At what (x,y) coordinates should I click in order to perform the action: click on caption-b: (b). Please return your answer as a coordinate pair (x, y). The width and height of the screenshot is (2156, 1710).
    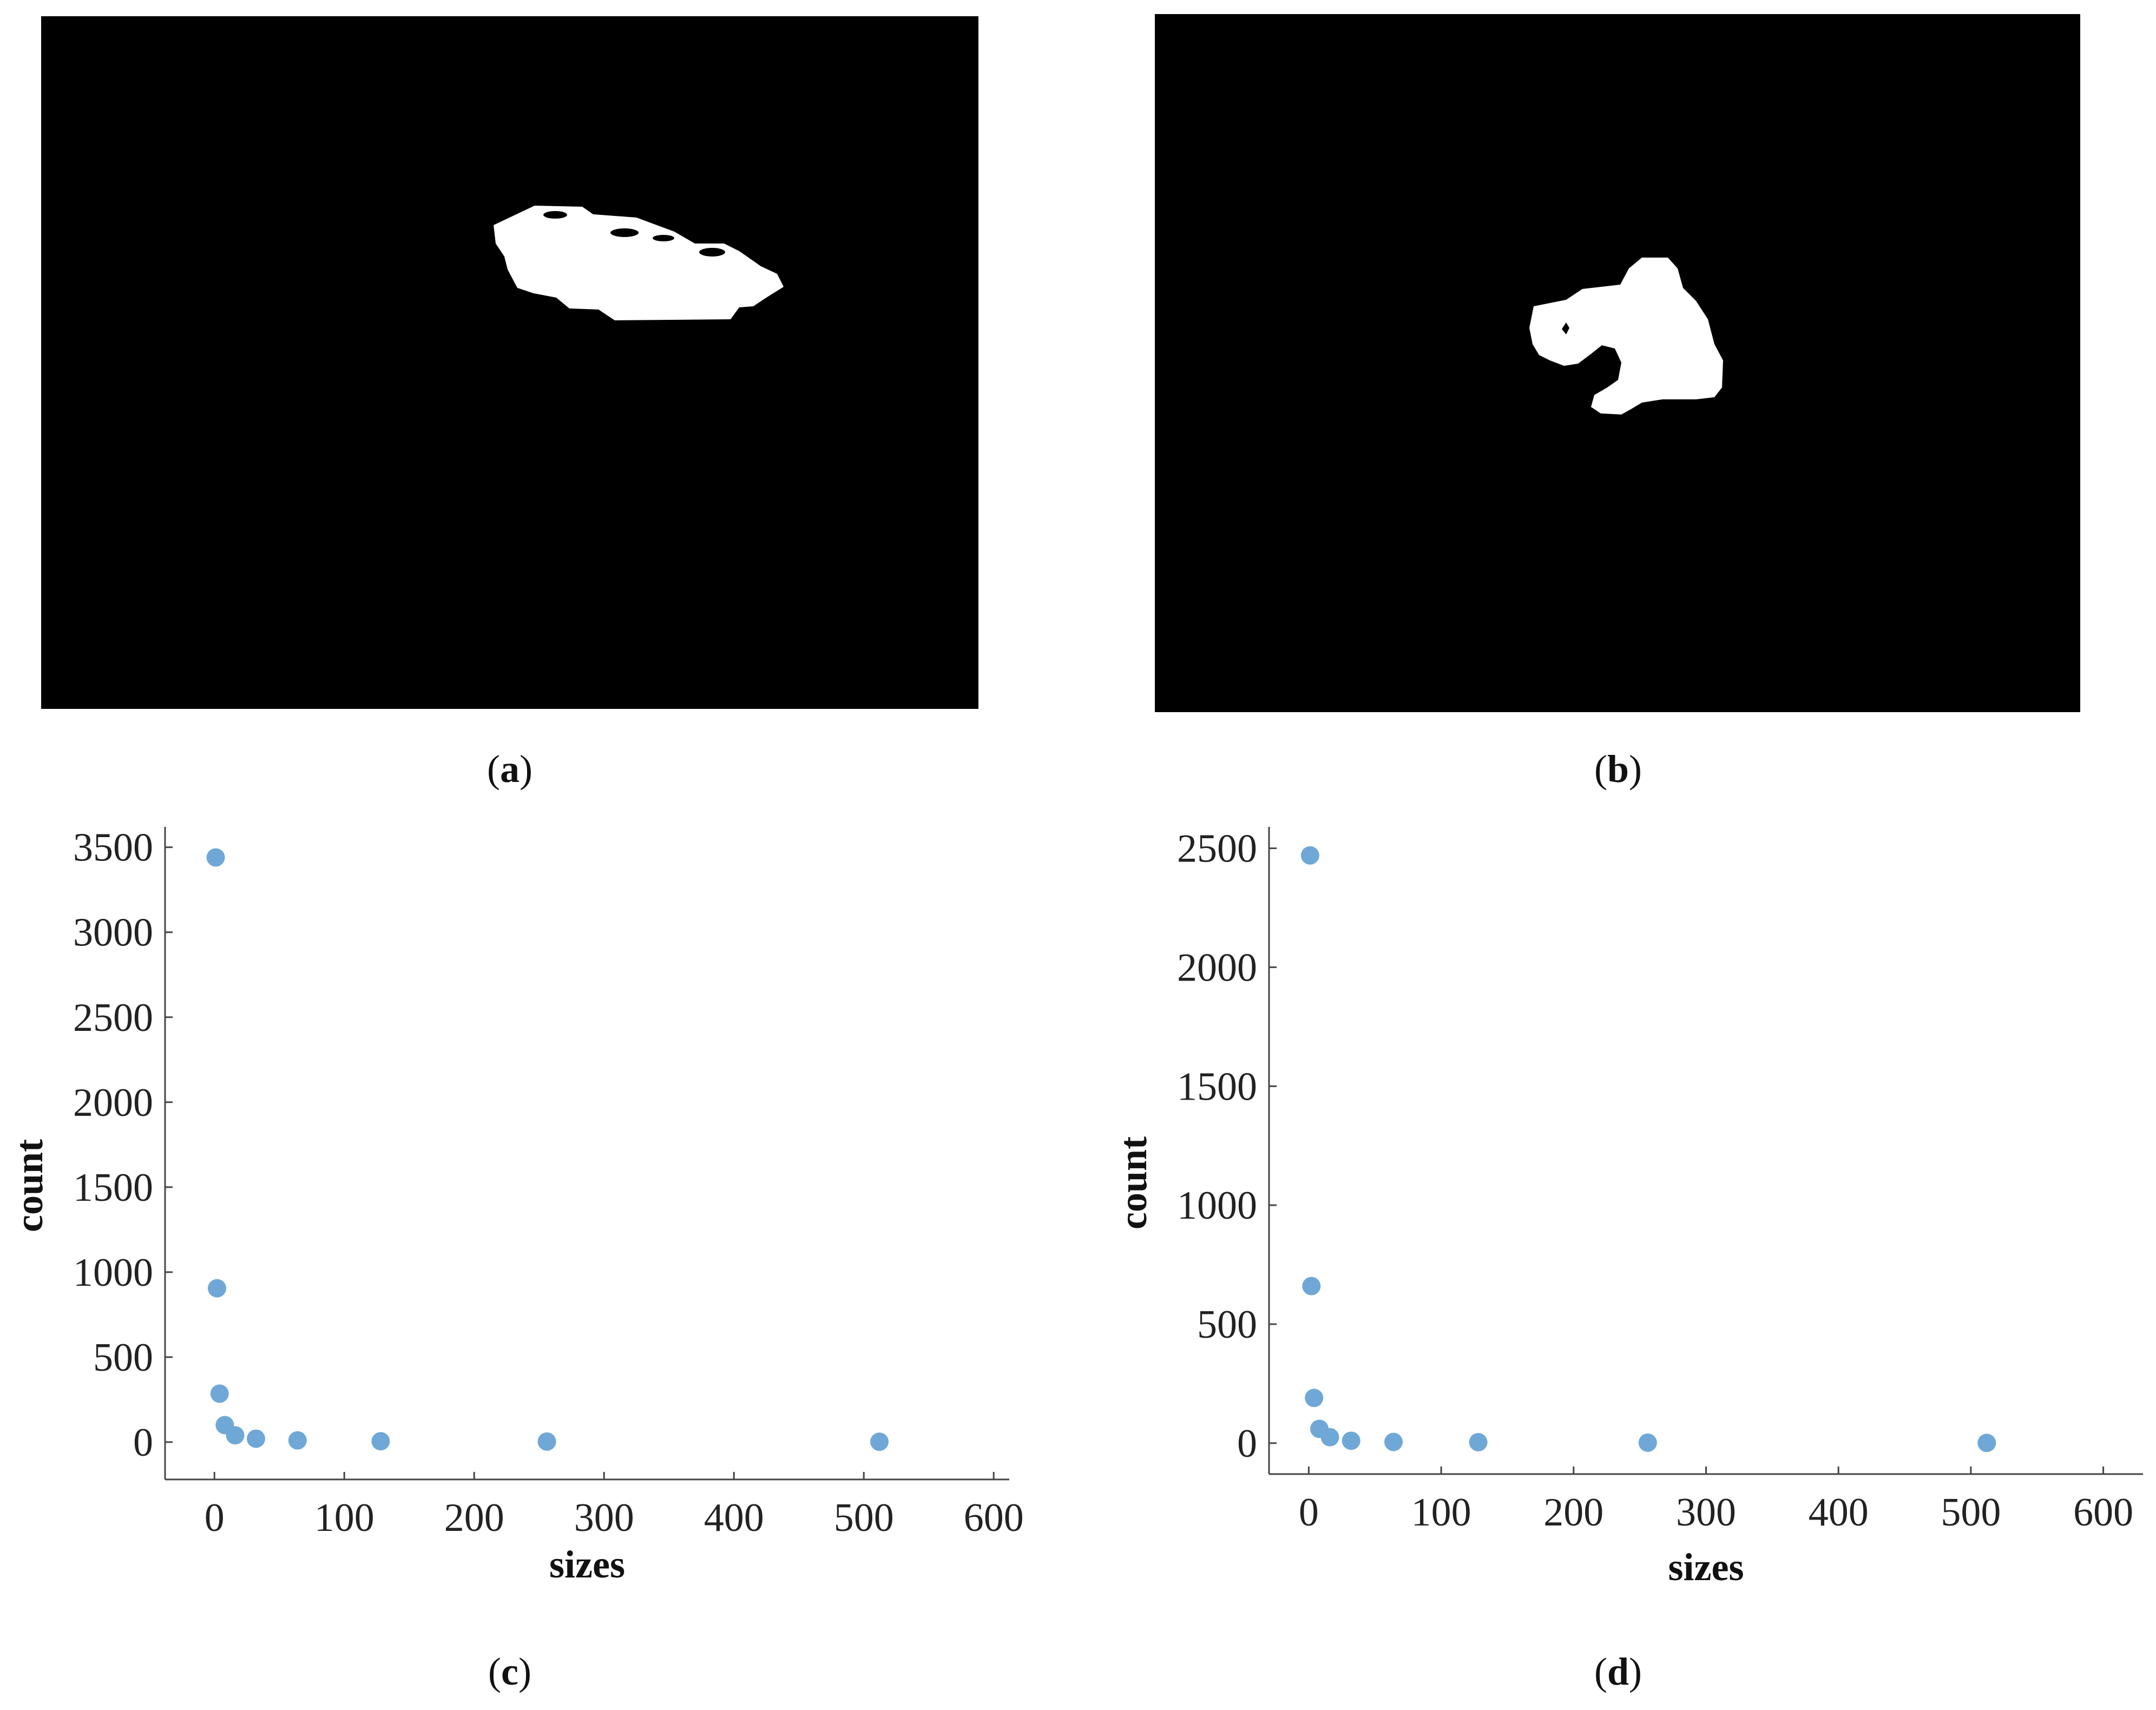
    Looking at the image, I should click on (1618, 769).